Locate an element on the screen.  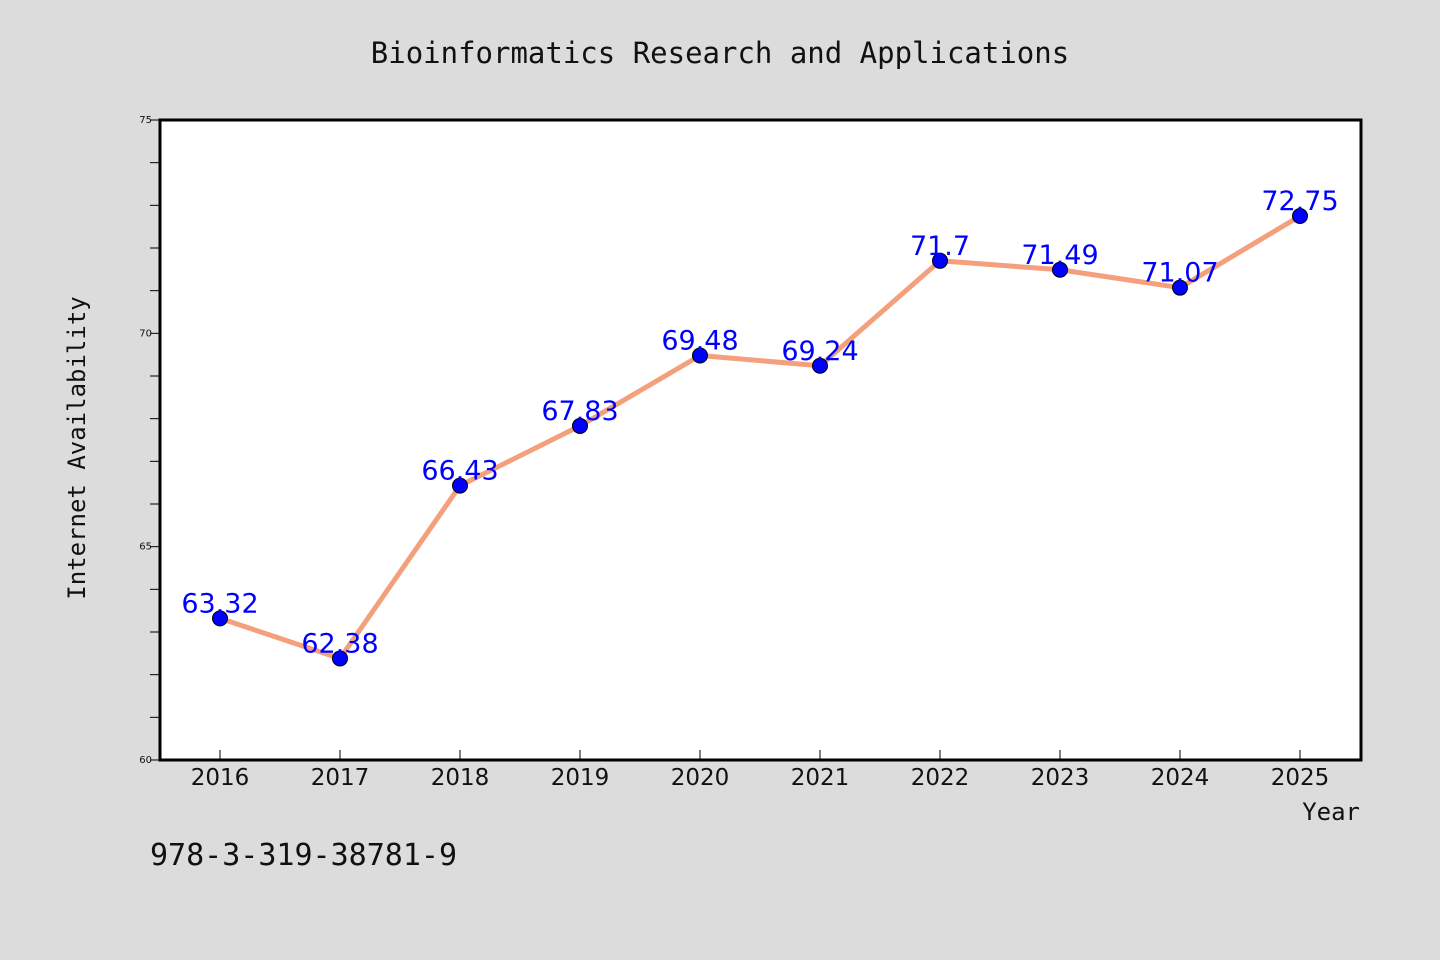
y-tick-label: 65 is located at coordinates (145, 547).